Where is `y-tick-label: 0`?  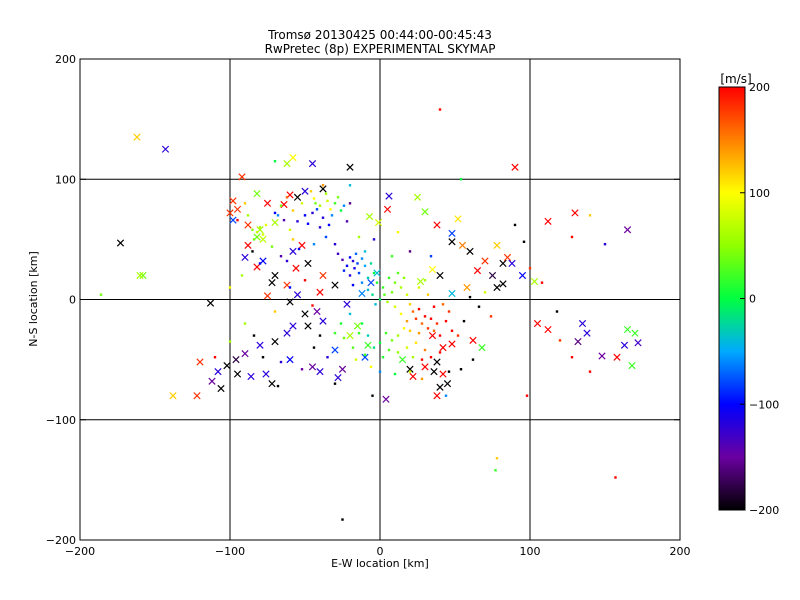 y-tick-label: 0 is located at coordinates (72, 300).